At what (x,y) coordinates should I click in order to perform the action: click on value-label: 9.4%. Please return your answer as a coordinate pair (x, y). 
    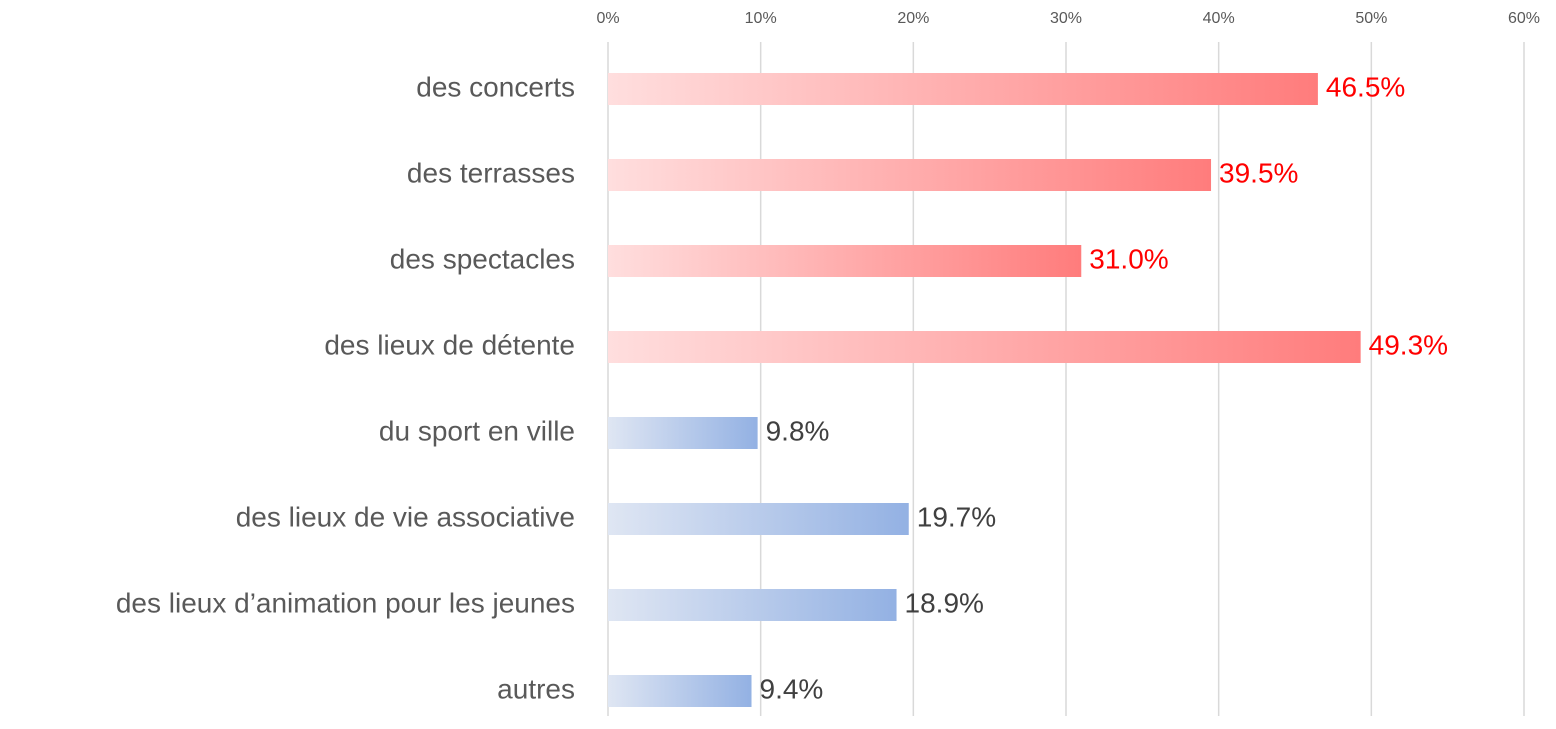
    Looking at the image, I should click on (792, 688).